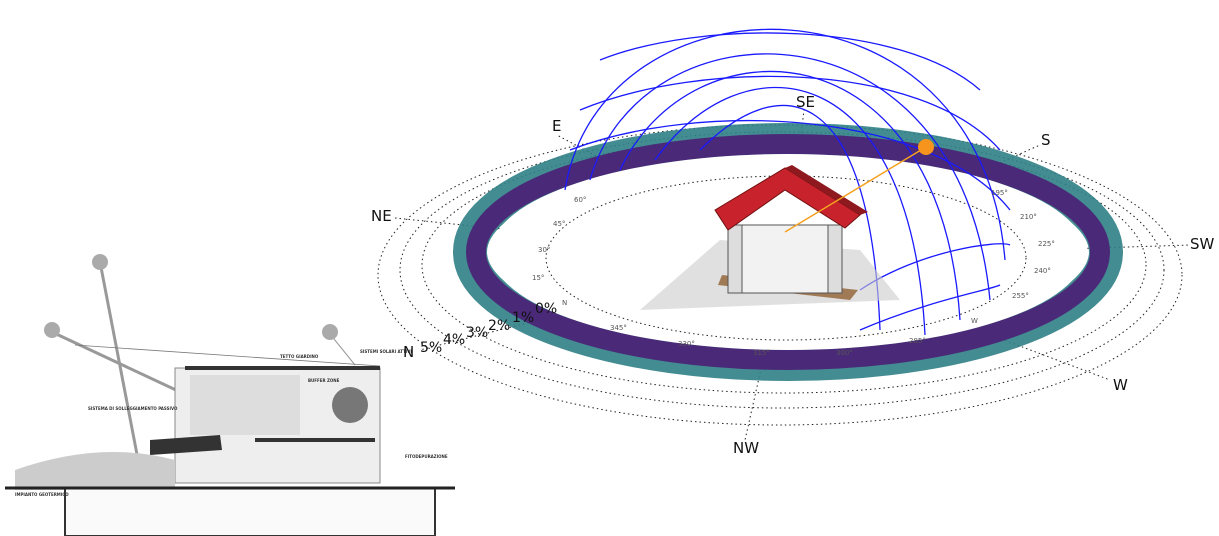 This screenshot has height=536, width=1219. Describe the element at coordinates (538, 278) in the screenshot. I see `angle-label: 15°` at that location.